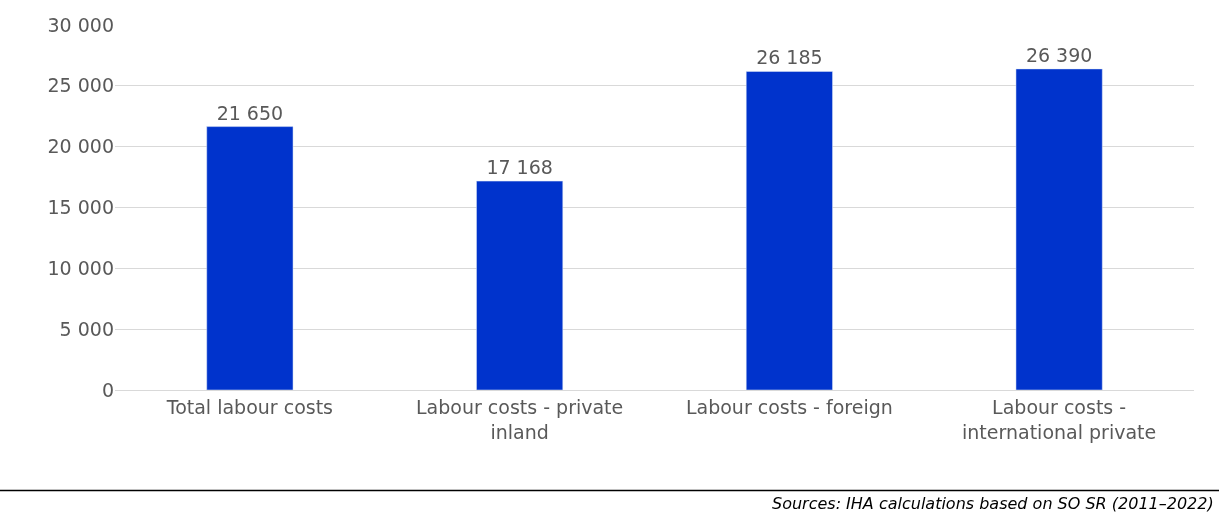  Describe the element at coordinates (520, 419) in the screenshot. I see `x-tick-label: Labour costs - private inland` at that location.